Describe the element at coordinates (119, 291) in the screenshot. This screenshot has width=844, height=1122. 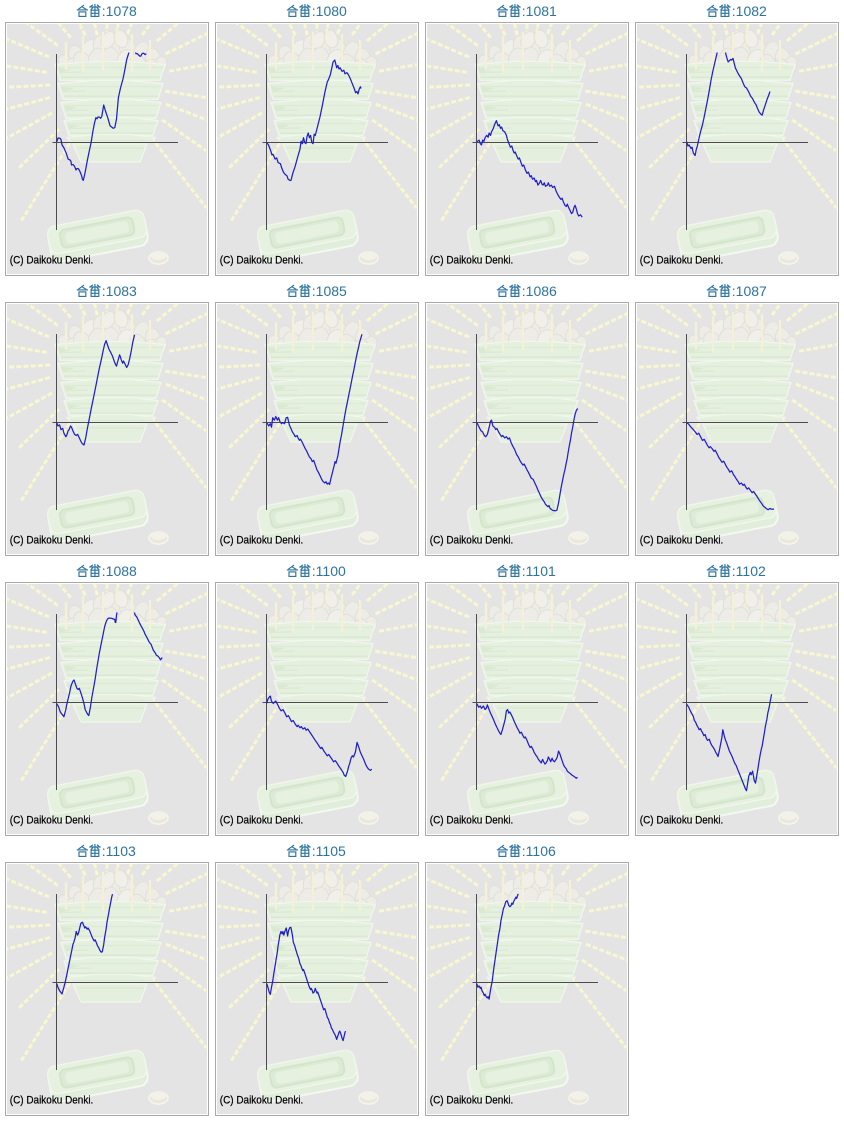
I see `svg-text: :1083` at that location.